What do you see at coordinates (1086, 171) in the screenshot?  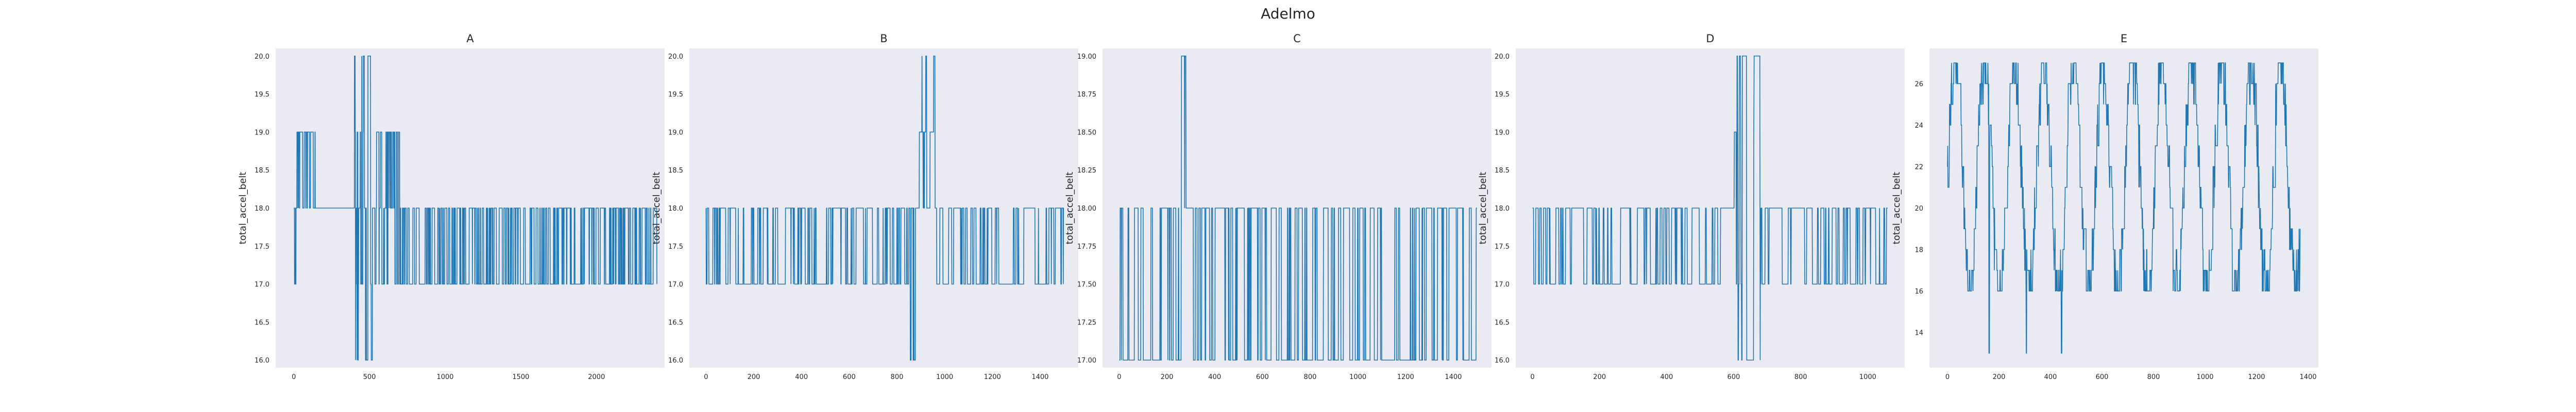 I see `y-tick-label: 18.25` at bounding box center [1086, 171].